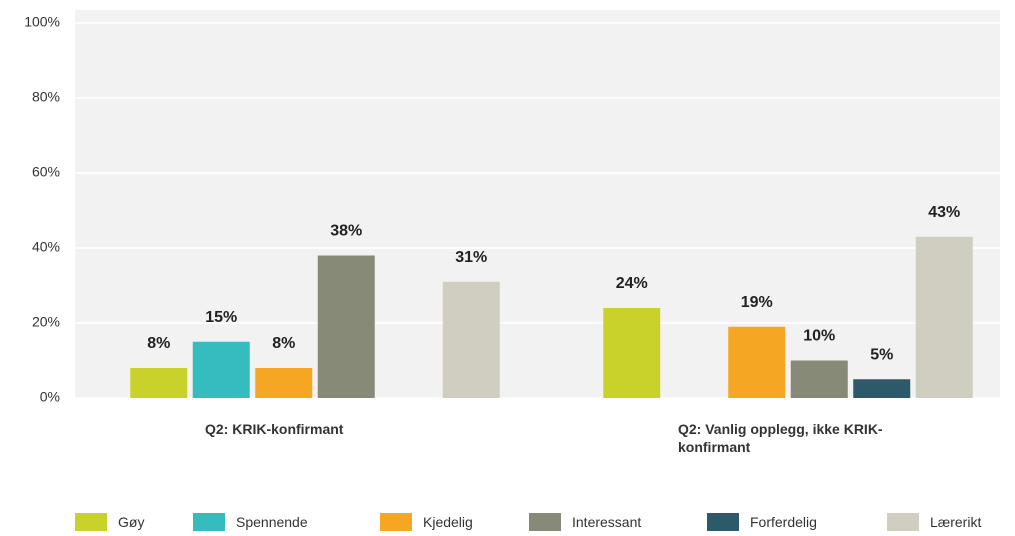  I want to click on legend-item: Lærerikt, so click(934, 522).